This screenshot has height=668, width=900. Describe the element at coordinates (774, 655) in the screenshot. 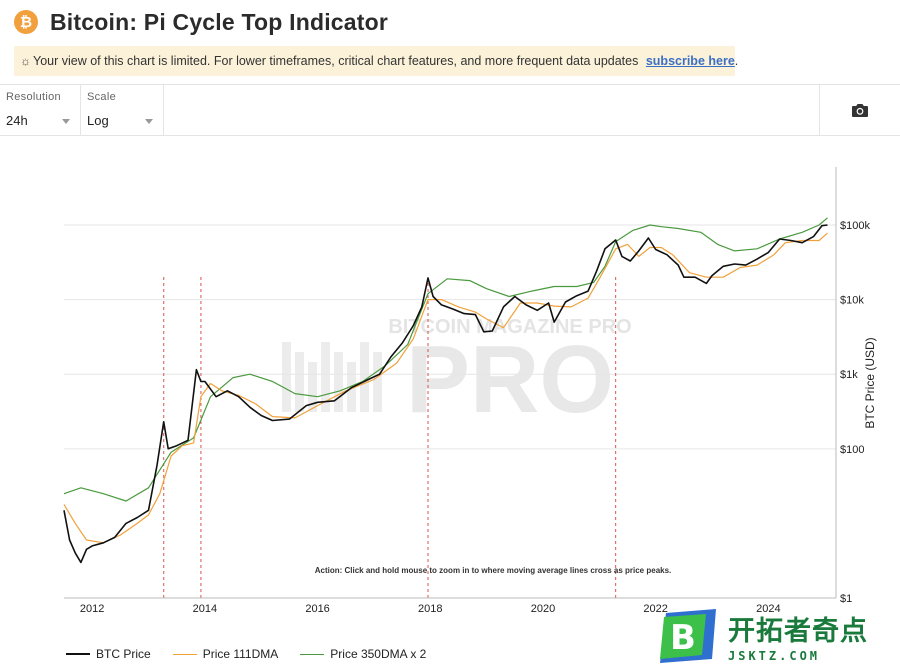

I see `site-watermark-url: JSKTZ.COM` at that location.